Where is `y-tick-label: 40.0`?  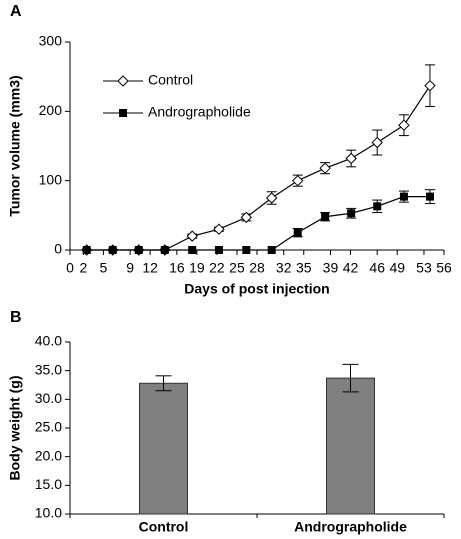
y-tick-label: 40.0 is located at coordinates (48, 341).